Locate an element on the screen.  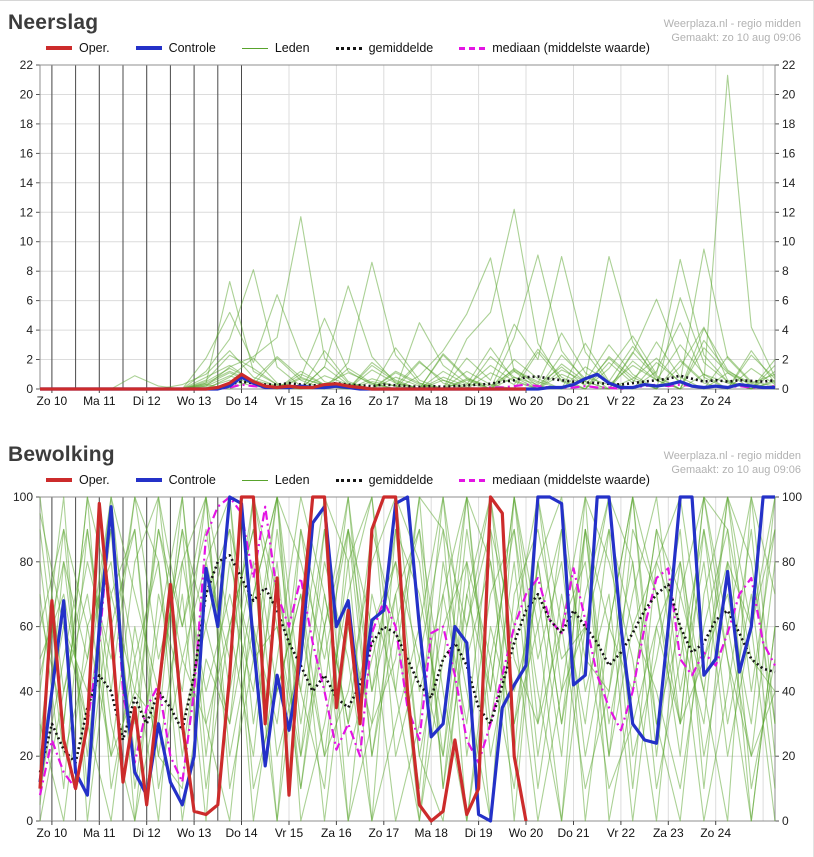
axis-tick-label: Zo 24 is located at coordinates (715, 833).